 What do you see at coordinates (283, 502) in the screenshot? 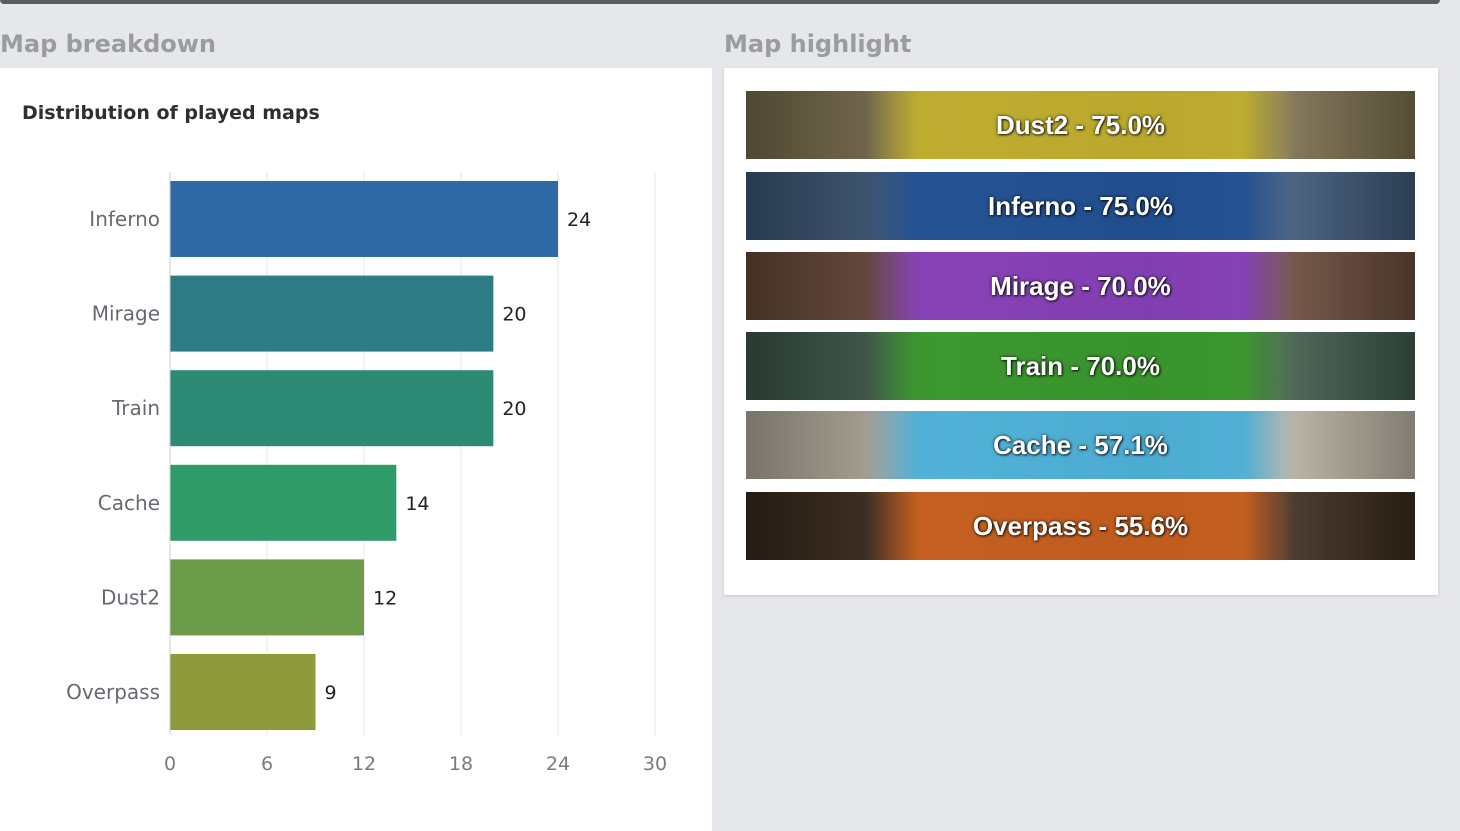
I see `bar-cache` at bounding box center [283, 502].